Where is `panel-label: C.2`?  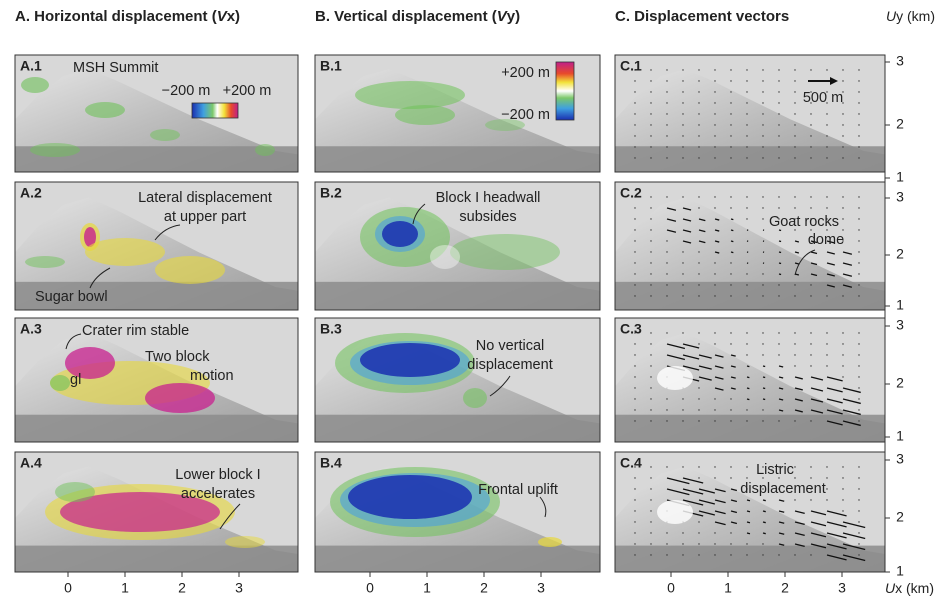
panel-label: C.2 is located at coordinates (631, 193).